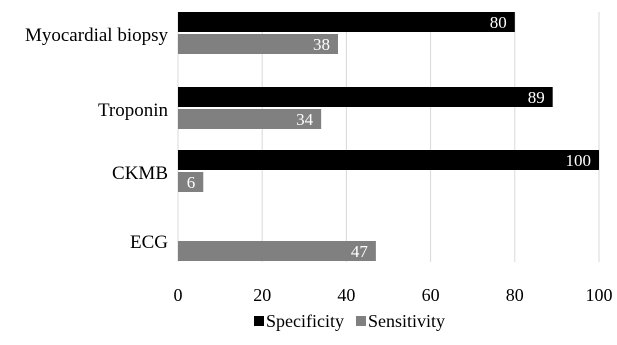 This screenshot has width=617, height=345. I want to click on x-tick-label: 60, so click(431, 295).